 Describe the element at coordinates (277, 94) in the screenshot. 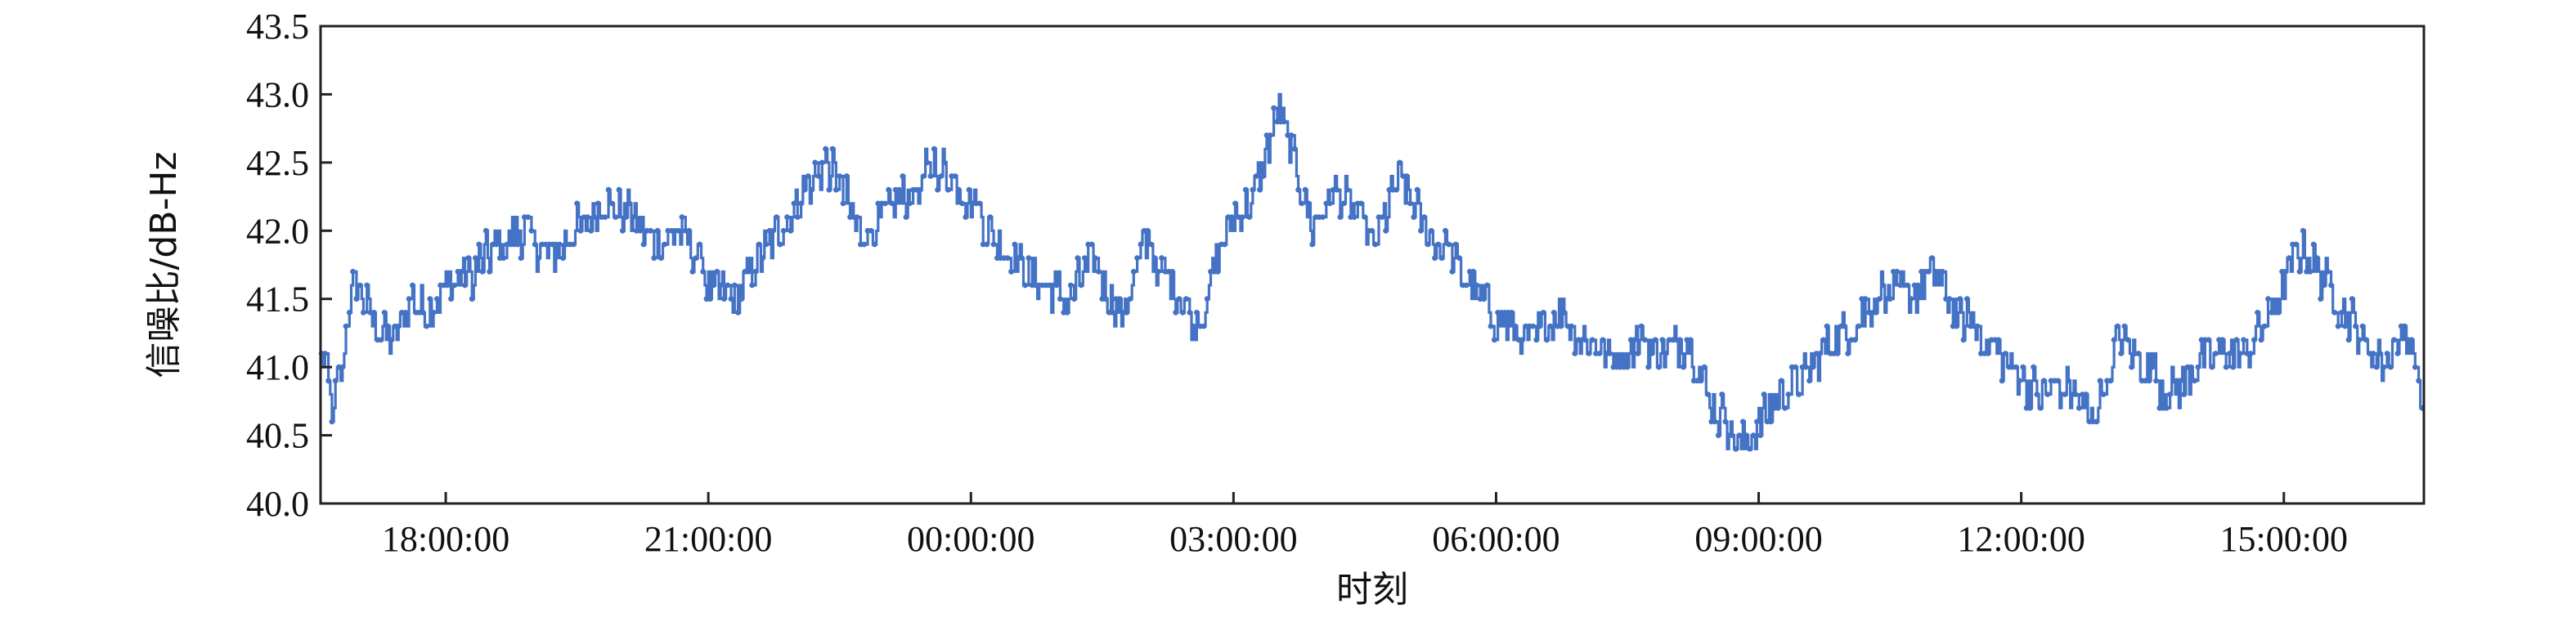

I see `y-tick-label: 43.0` at that location.